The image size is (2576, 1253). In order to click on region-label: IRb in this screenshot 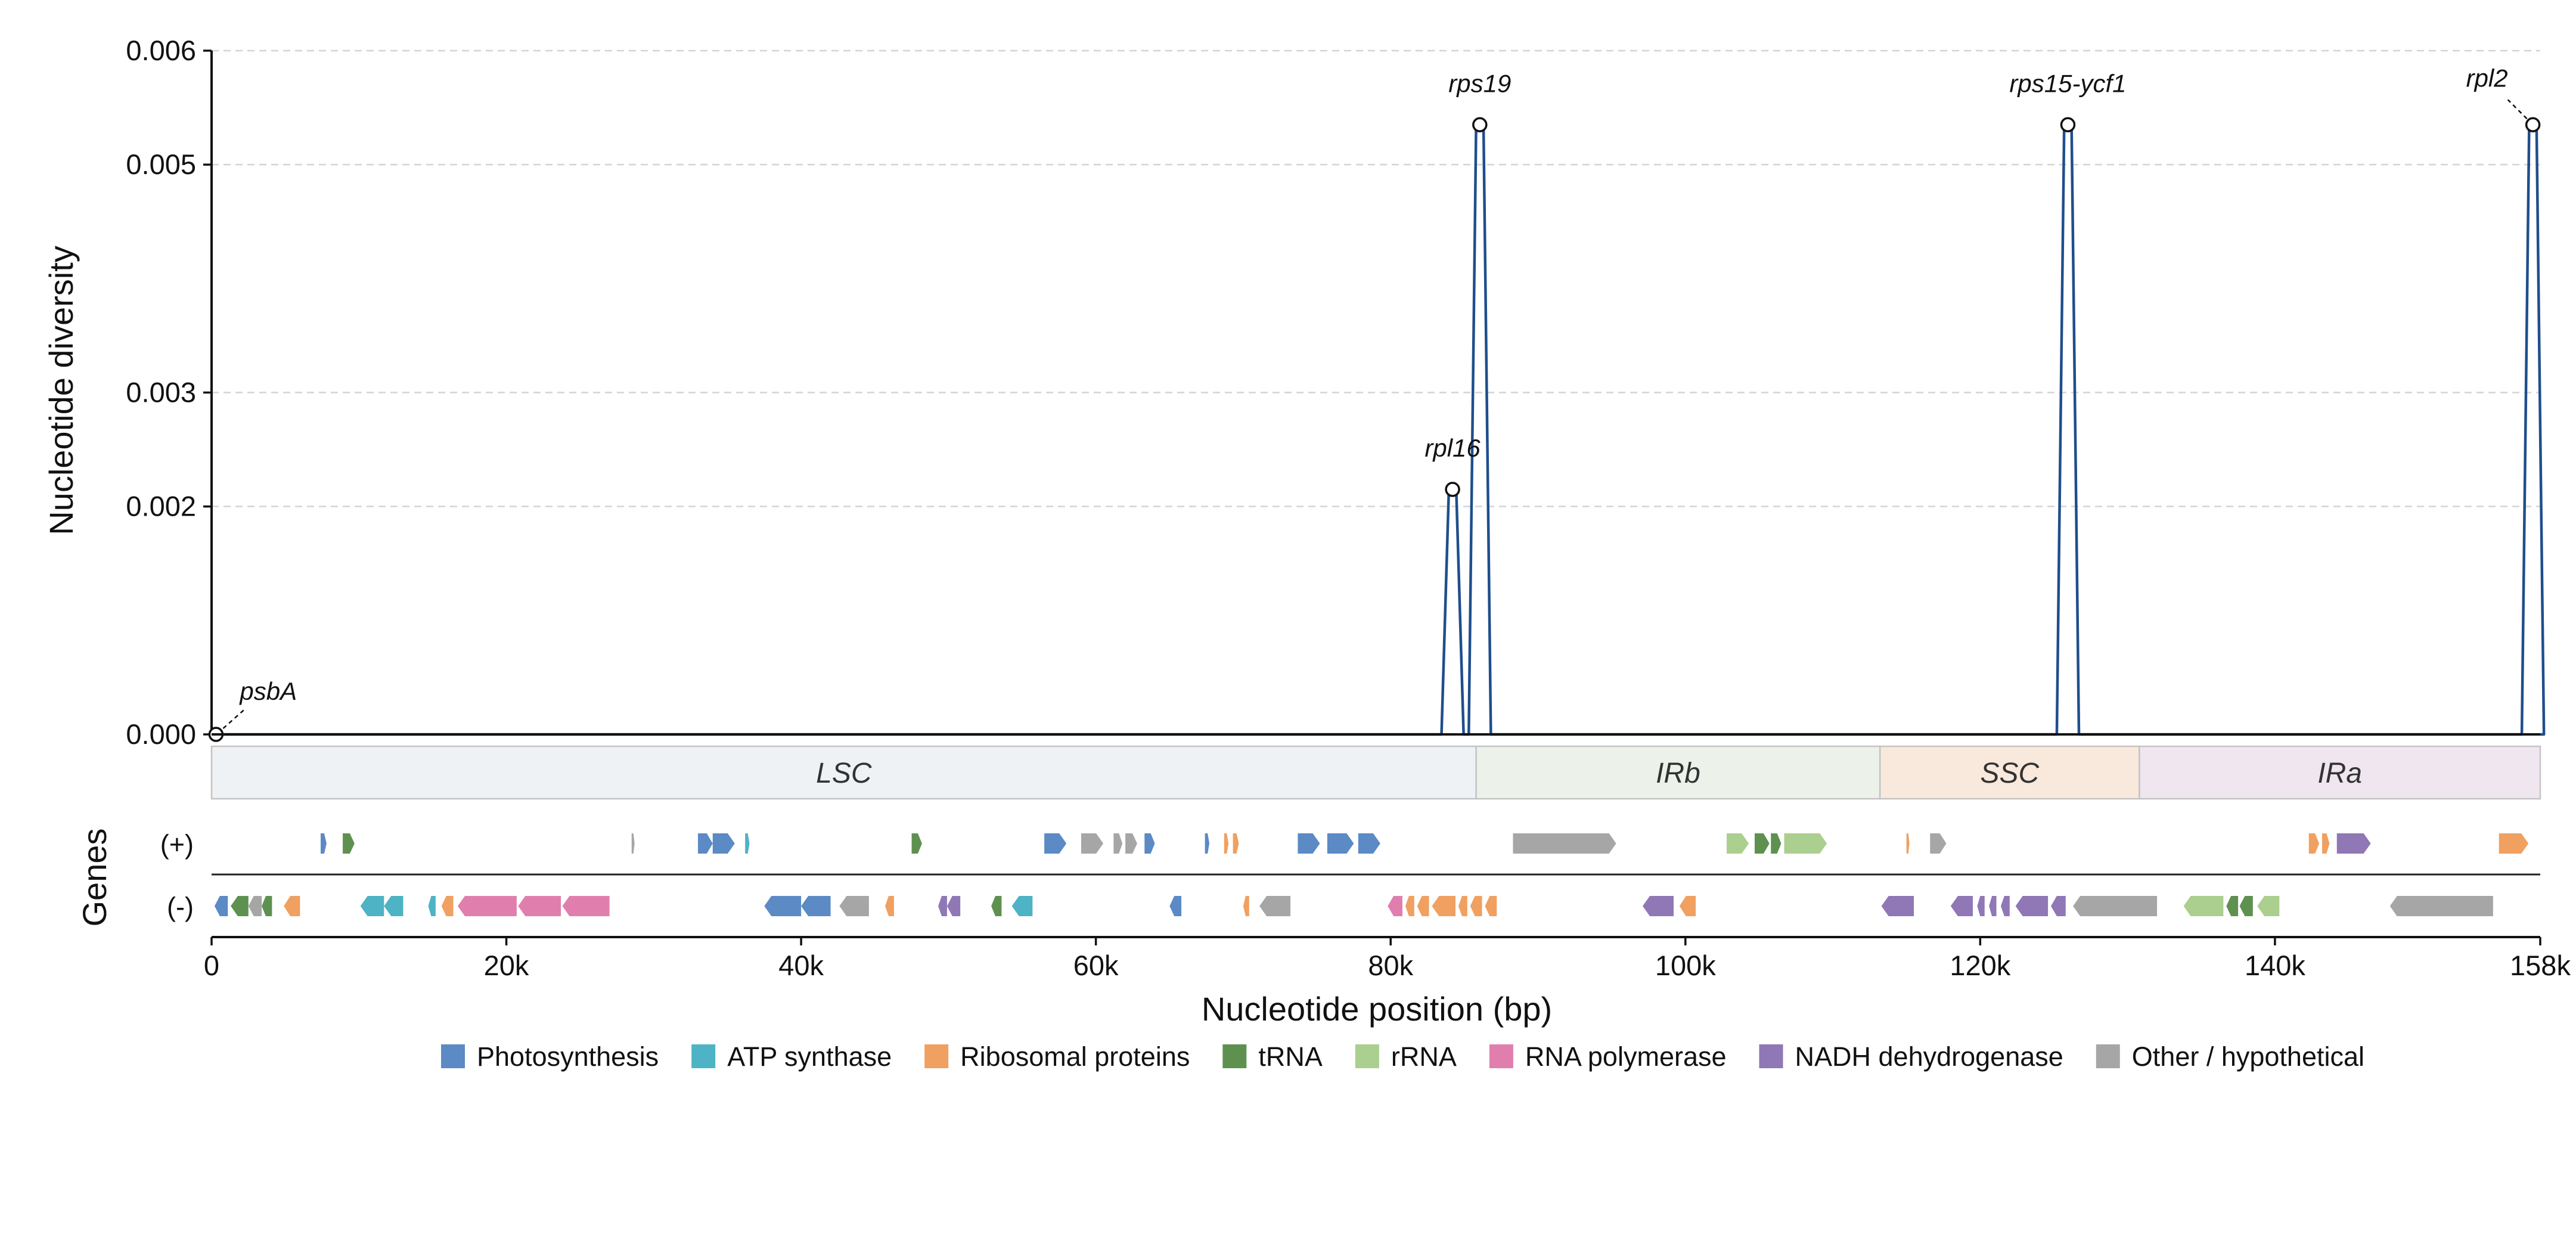, I will do `click(1678, 773)`.